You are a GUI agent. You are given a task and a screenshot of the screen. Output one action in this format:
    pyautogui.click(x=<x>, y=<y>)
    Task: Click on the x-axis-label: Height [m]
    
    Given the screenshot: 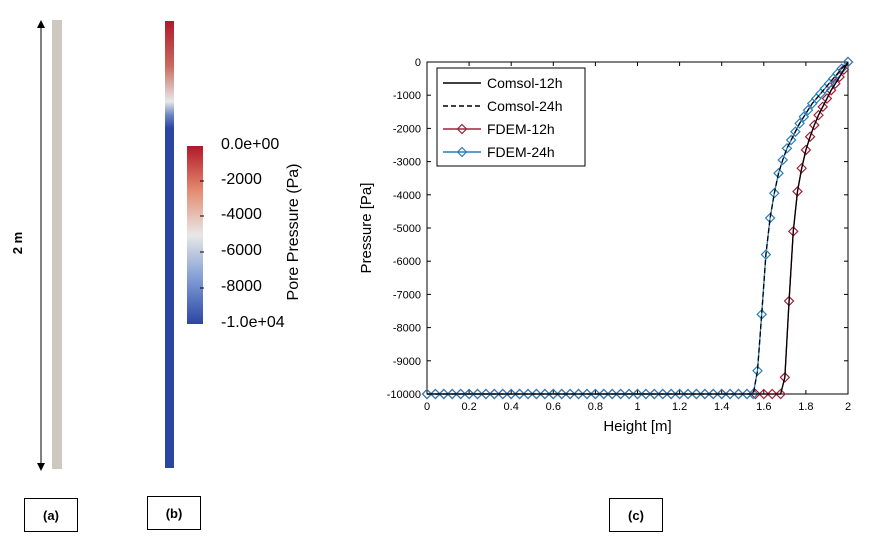 What is the action you would take?
    pyautogui.click(x=637, y=426)
    